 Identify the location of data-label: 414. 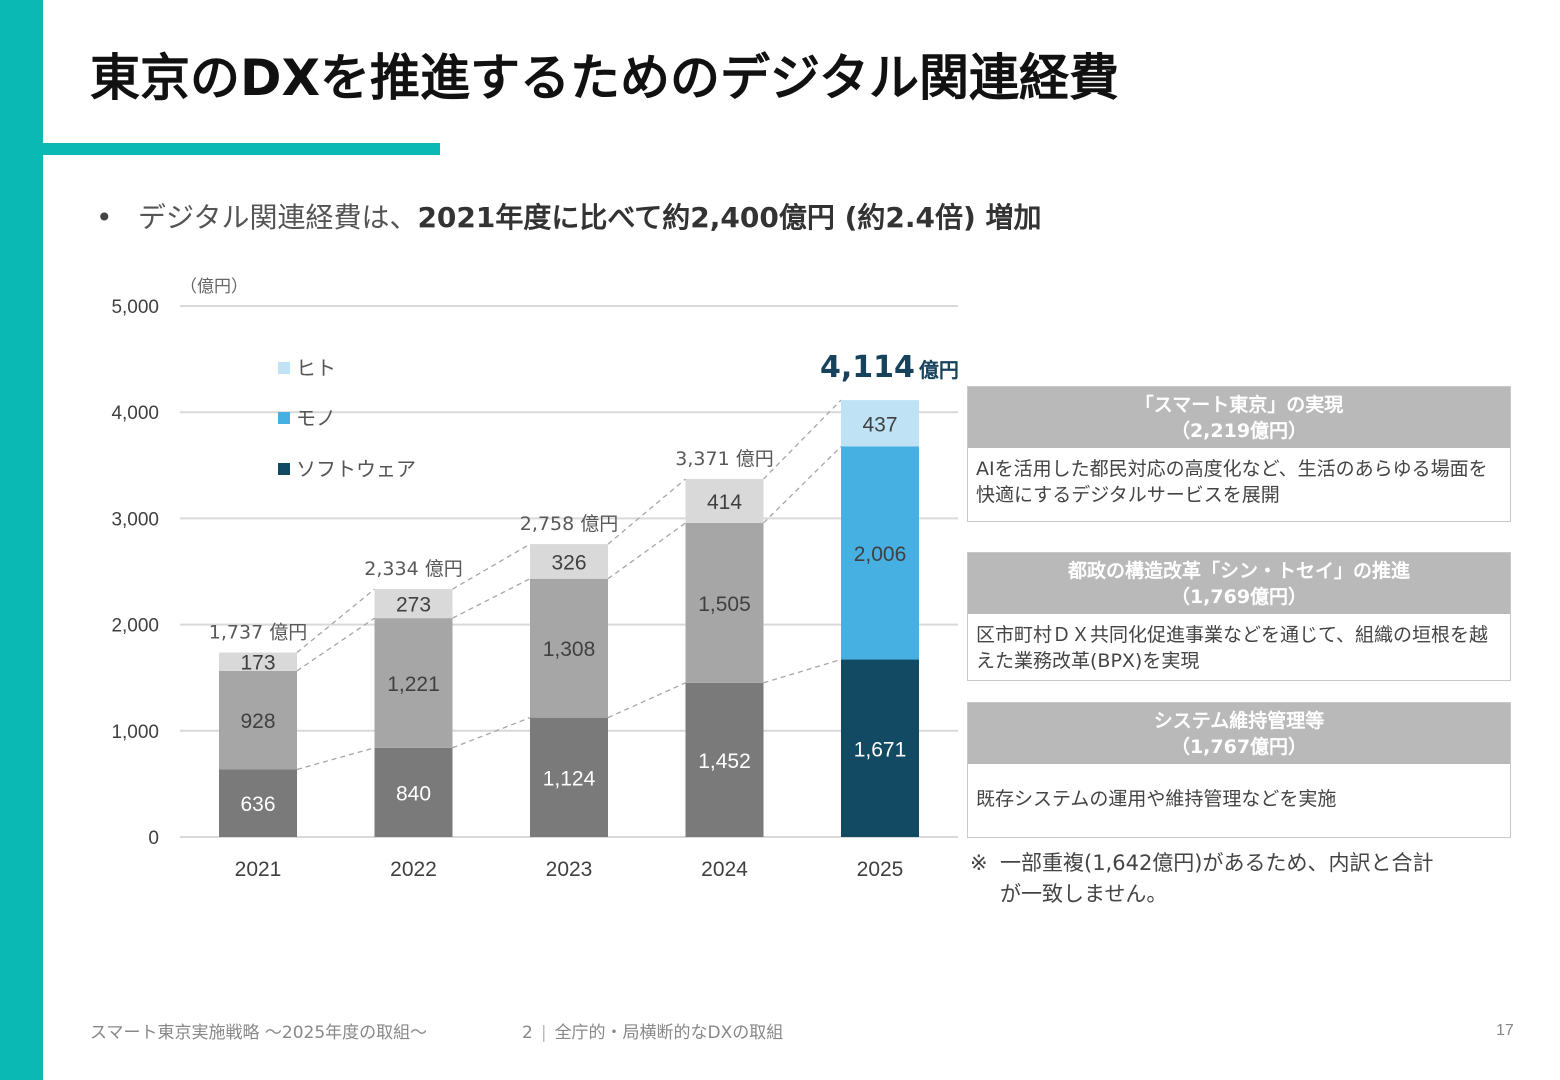
(724, 502).